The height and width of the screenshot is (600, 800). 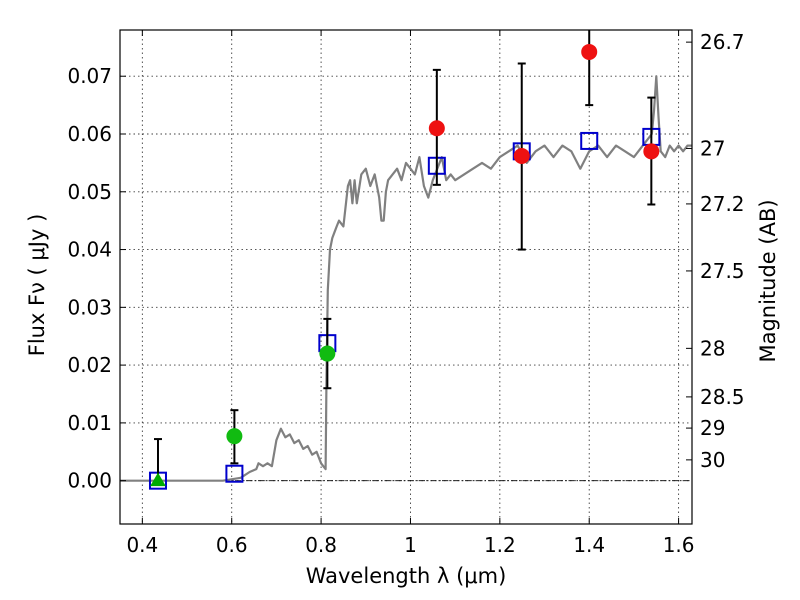 What do you see at coordinates (712, 148) in the screenshot?
I see `mag-tick-label: 27` at bounding box center [712, 148].